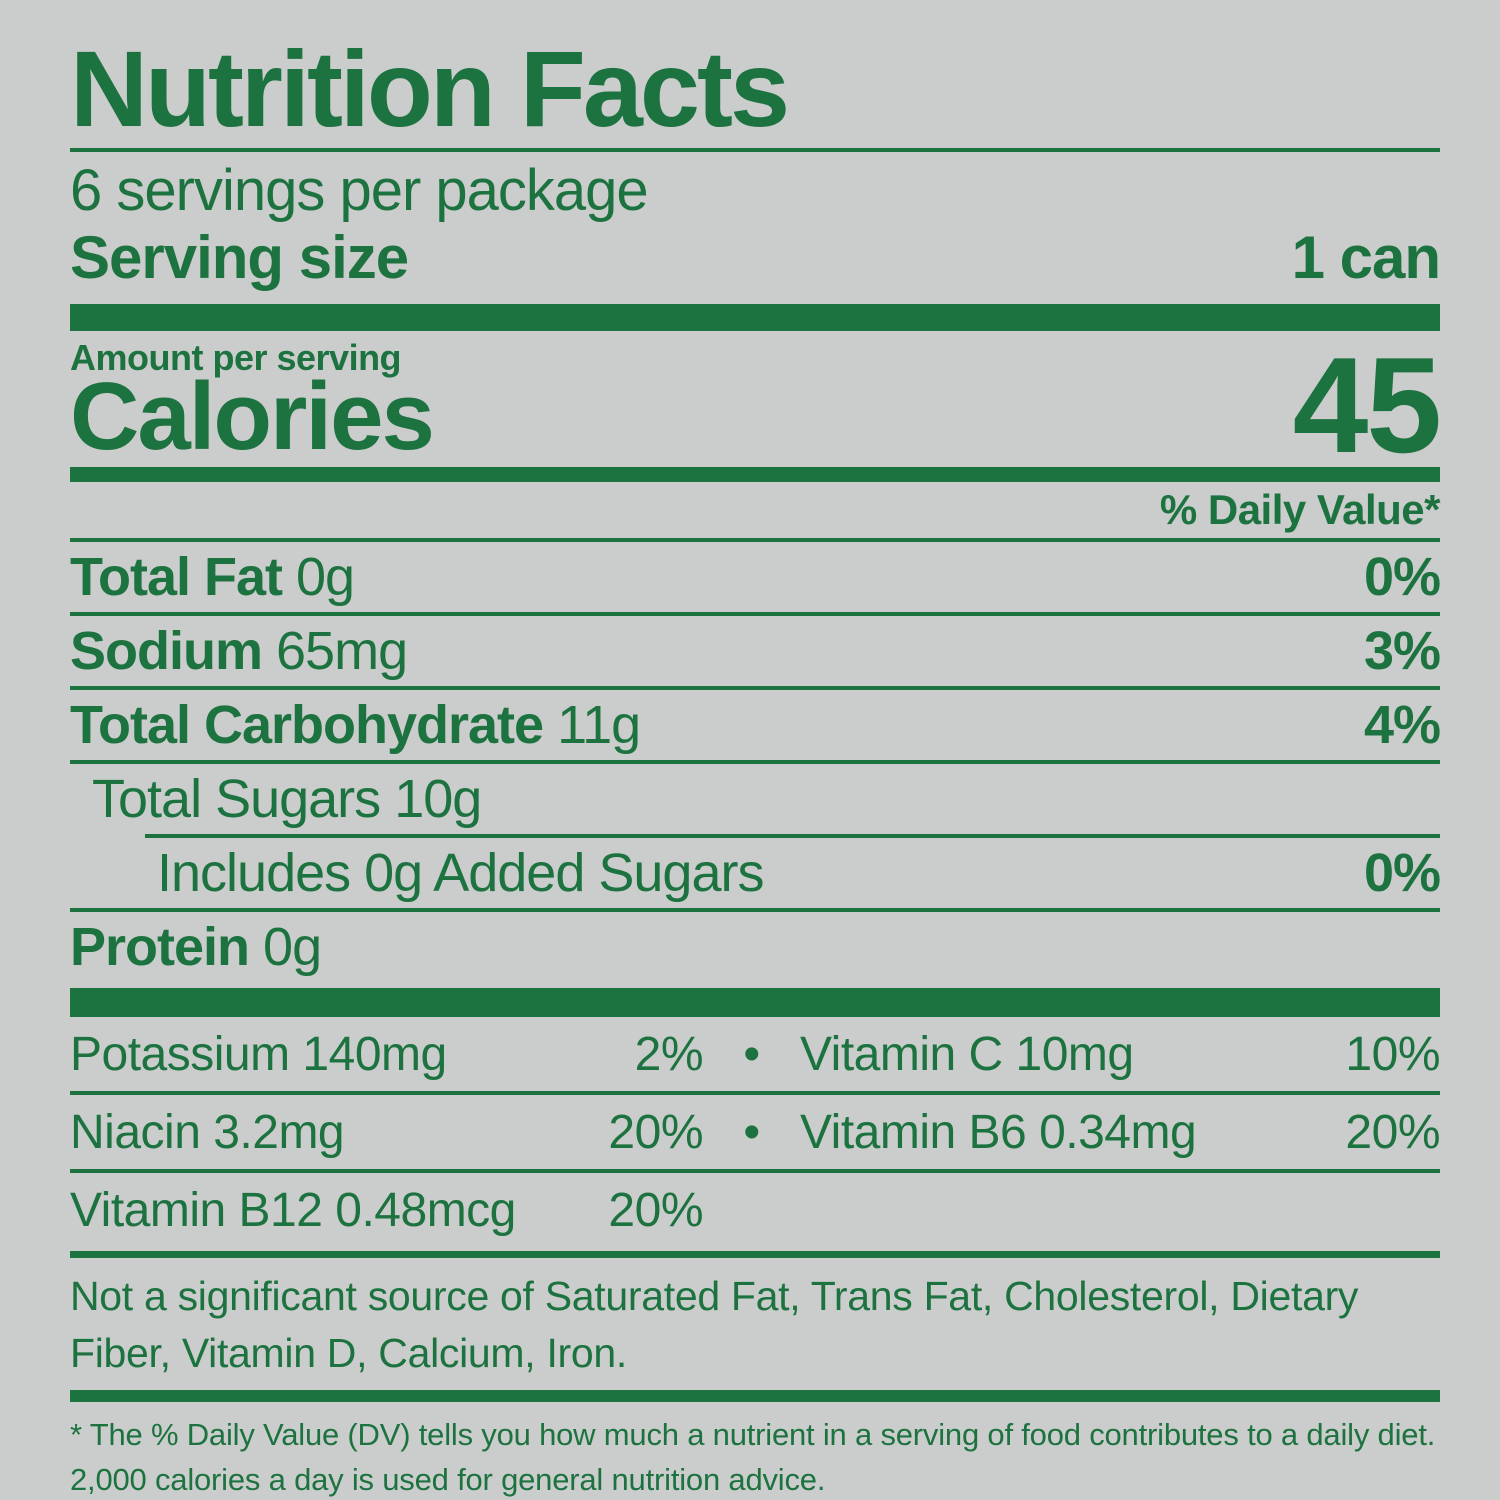  What do you see at coordinates (1402, 577) in the screenshot?
I see `total-fat-dv: 0%` at bounding box center [1402, 577].